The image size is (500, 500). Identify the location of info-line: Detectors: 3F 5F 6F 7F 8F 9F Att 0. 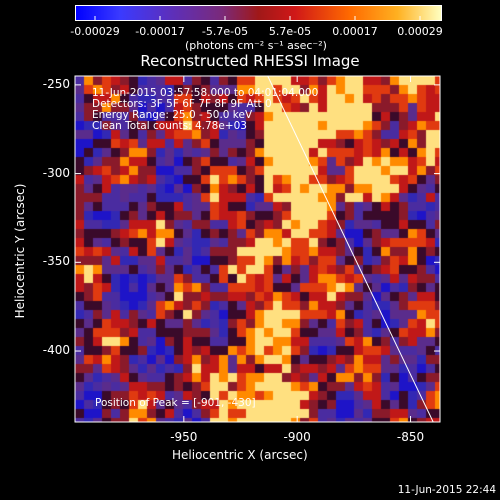
(182, 104).